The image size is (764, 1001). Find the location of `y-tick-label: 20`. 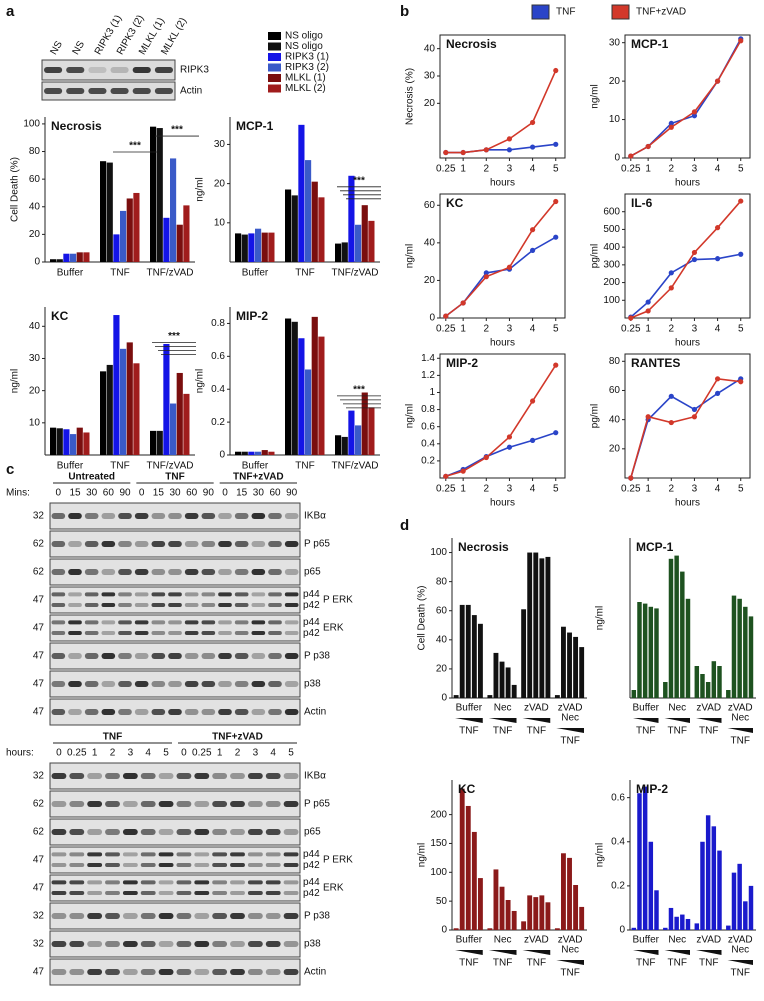

y-tick-label: 20 is located at coordinates (35, 390).